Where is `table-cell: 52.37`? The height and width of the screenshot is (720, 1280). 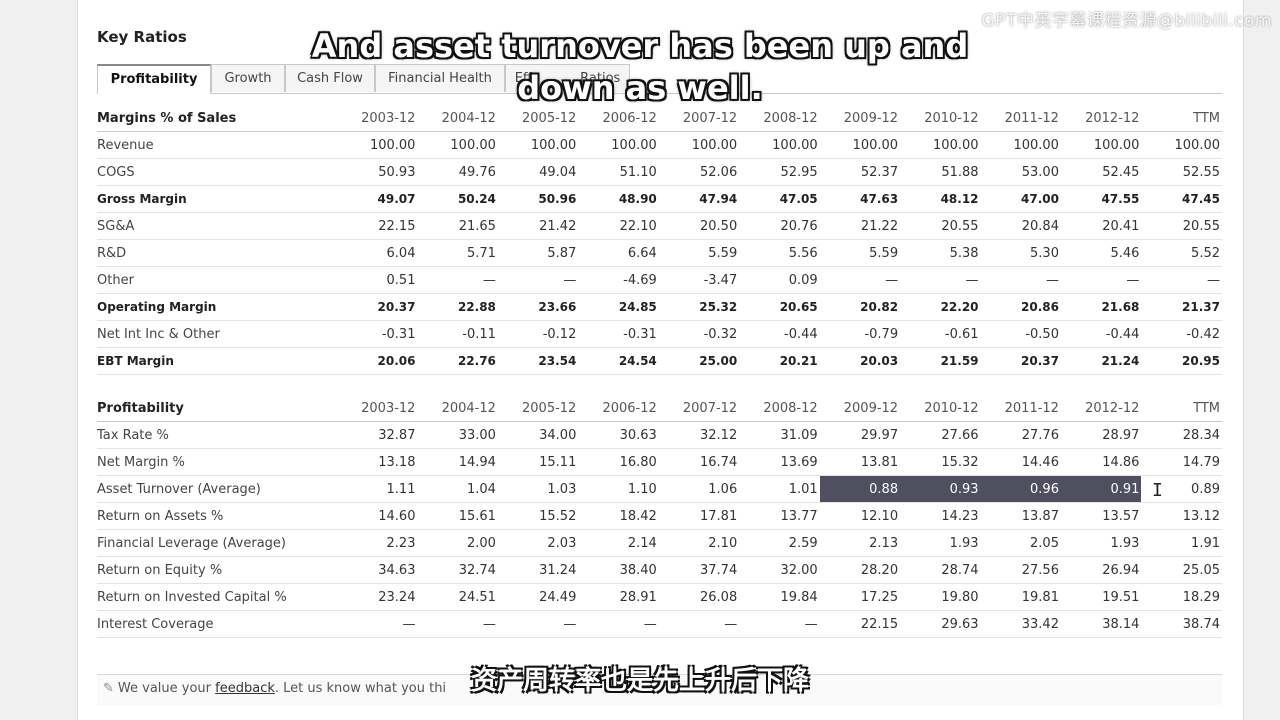
table-cell: 52.37 is located at coordinates (860, 172).